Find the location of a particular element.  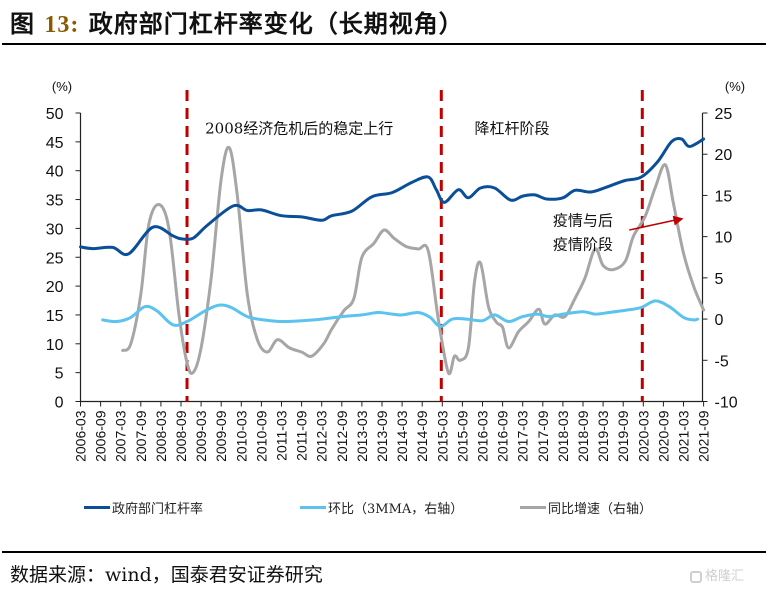

left-tick-label: 0 is located at coordinates (59, 403).